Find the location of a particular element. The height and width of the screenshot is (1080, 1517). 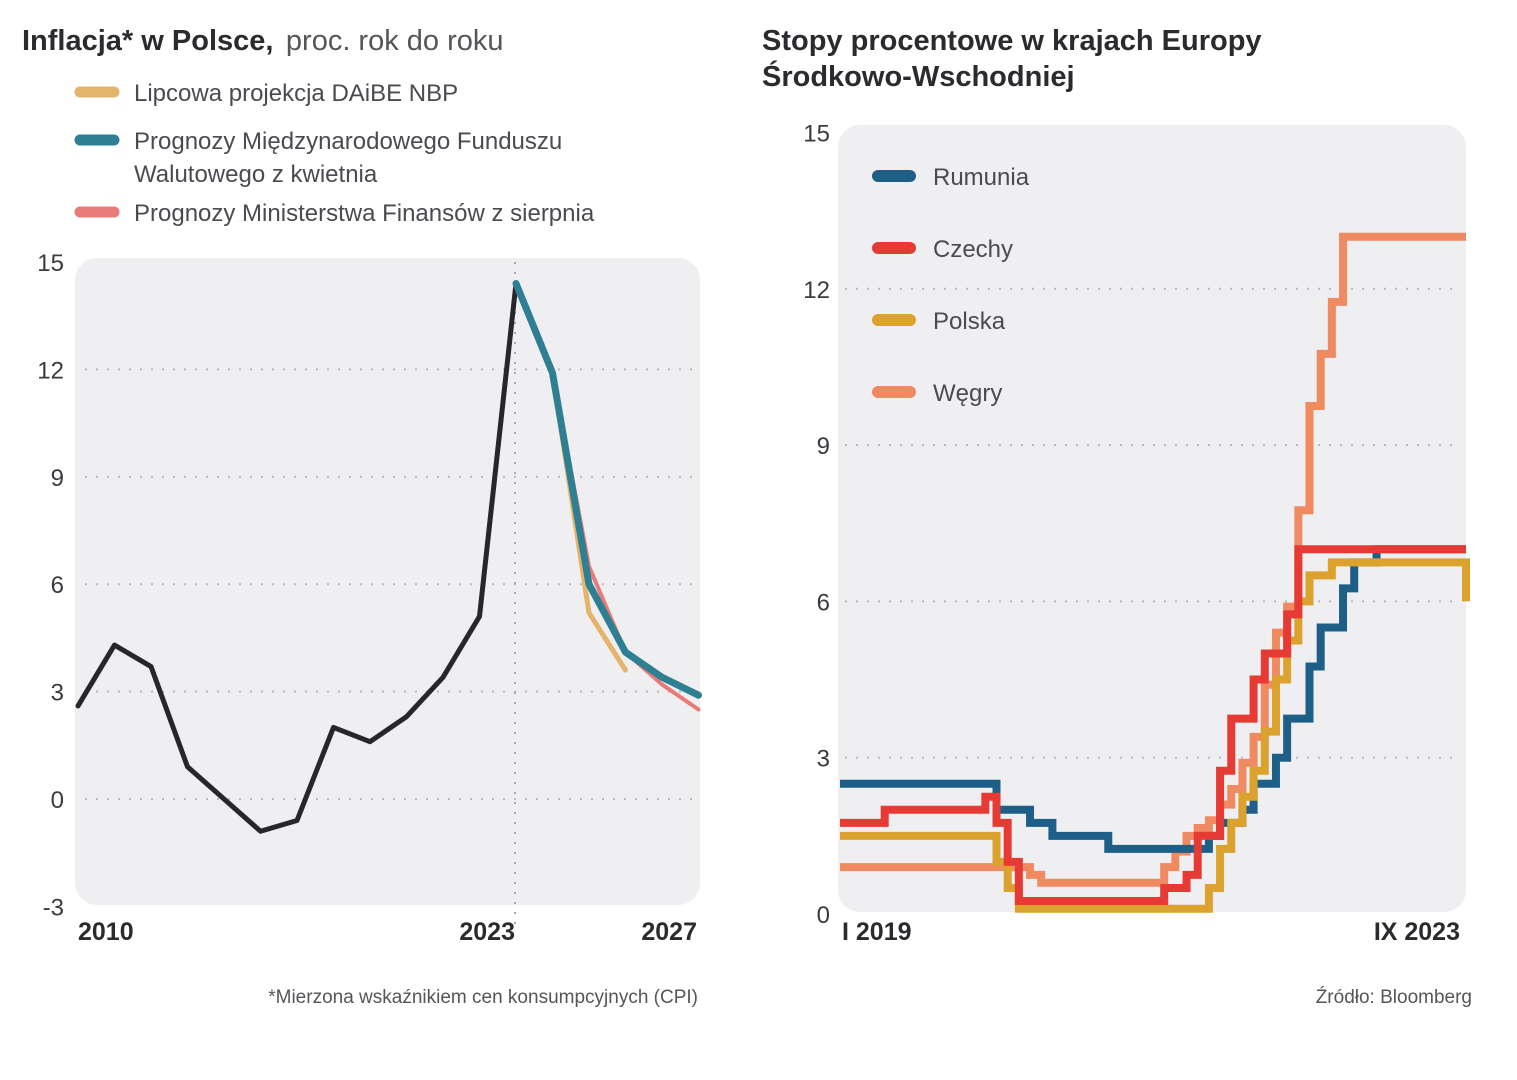

left-x-tick-label: 2027 is located at coordinates (669, 932).